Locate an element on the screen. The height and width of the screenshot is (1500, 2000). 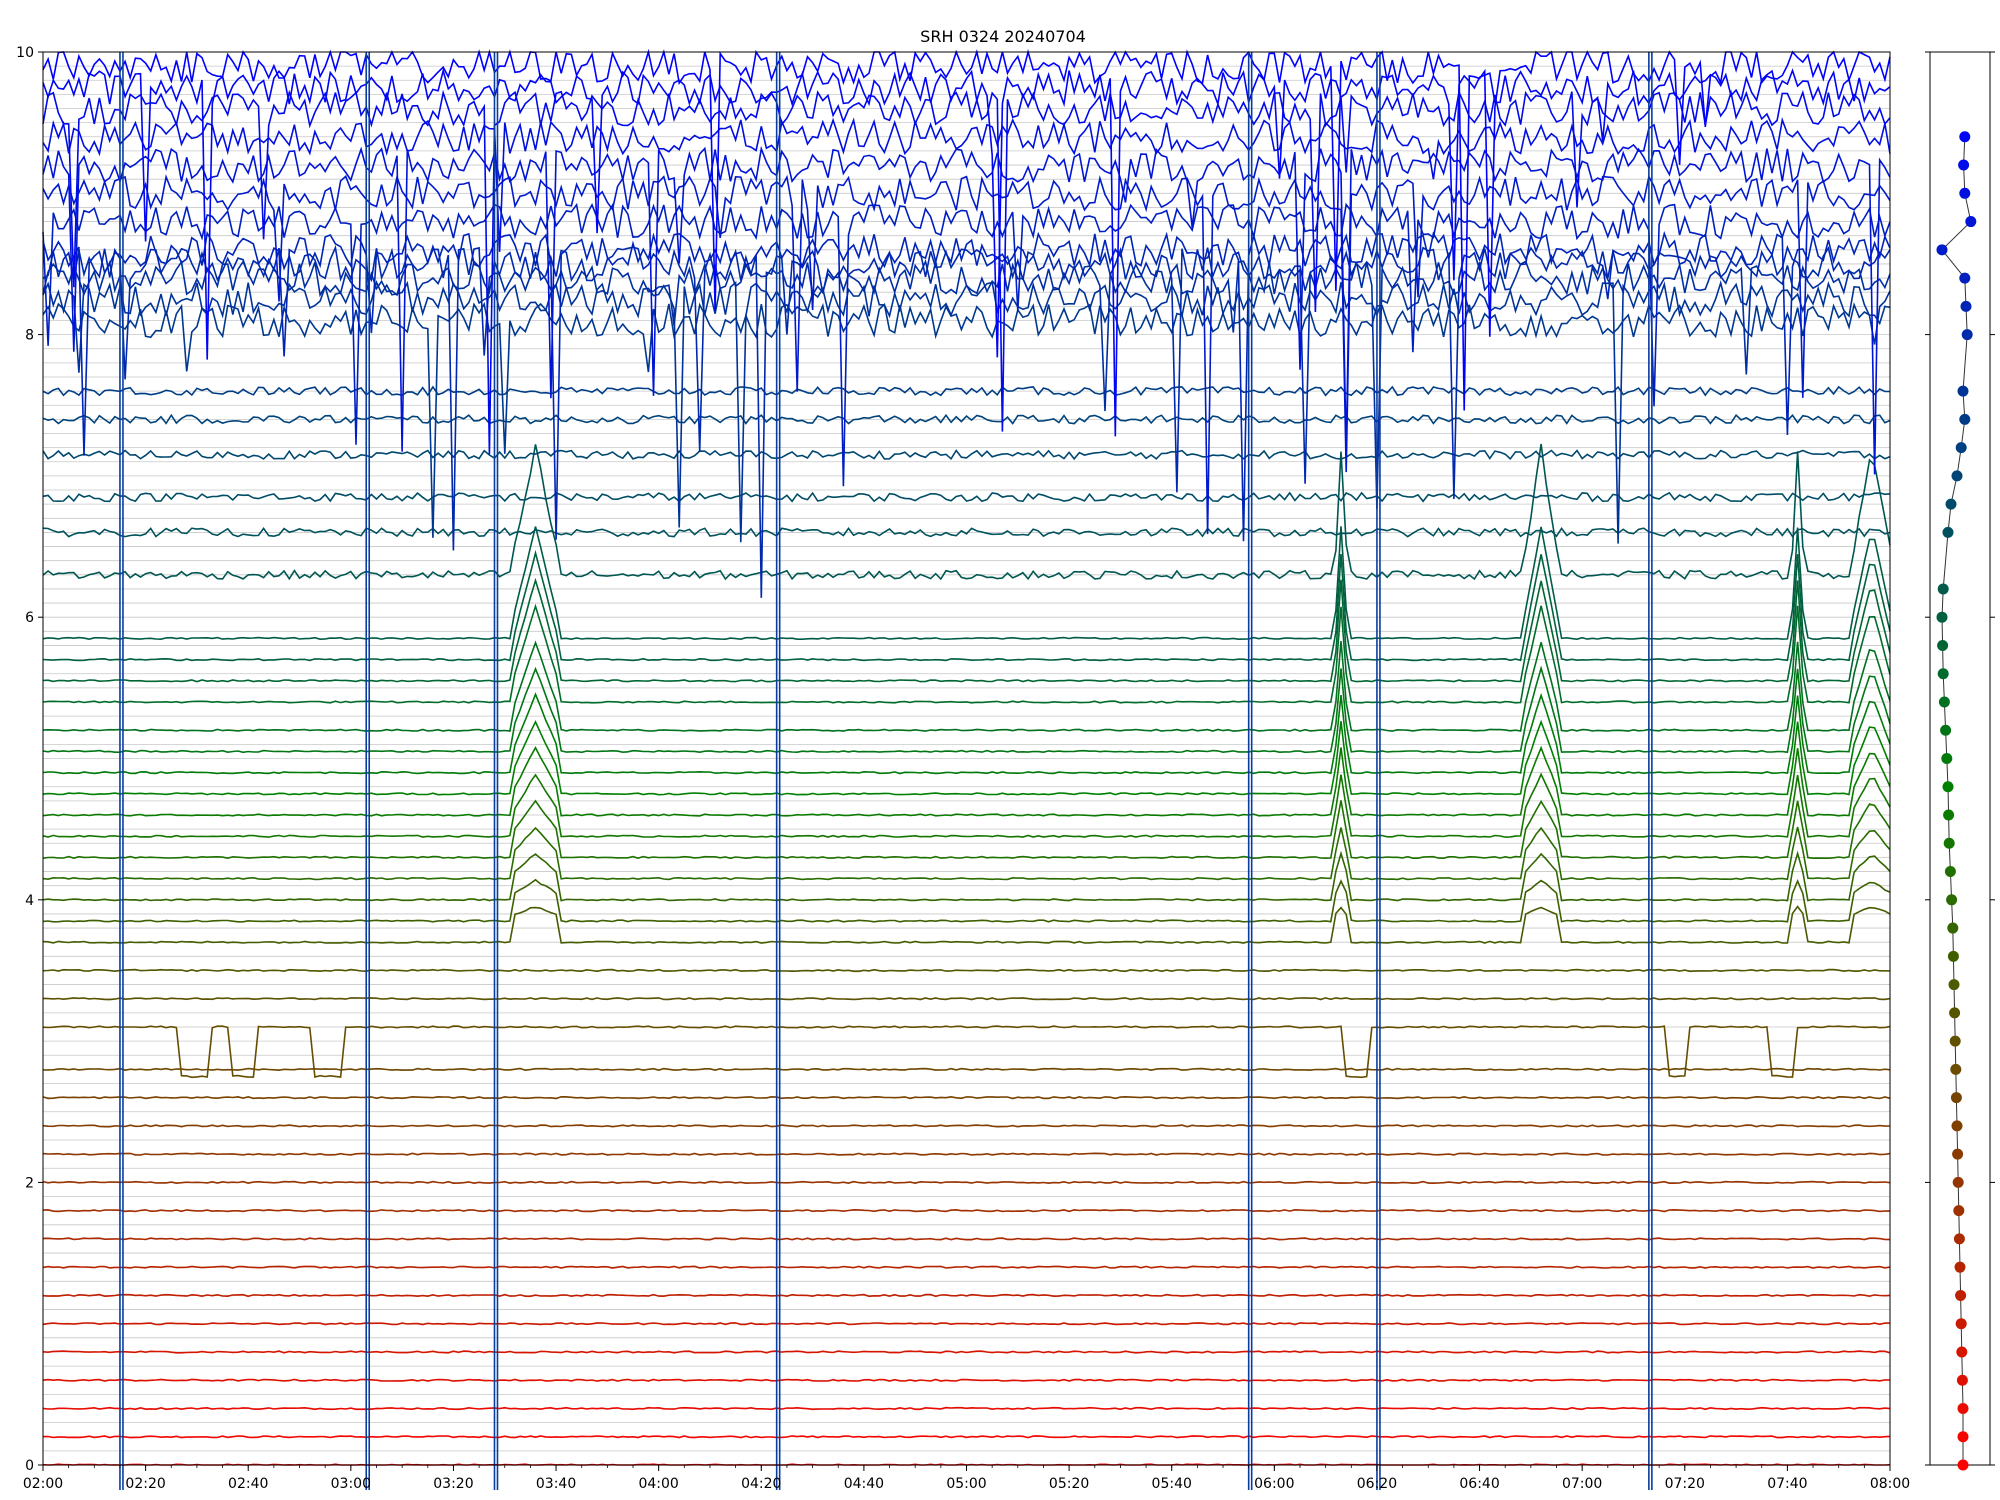
x-tick-label: 05:40 is located at coordinates (1172, 1484).